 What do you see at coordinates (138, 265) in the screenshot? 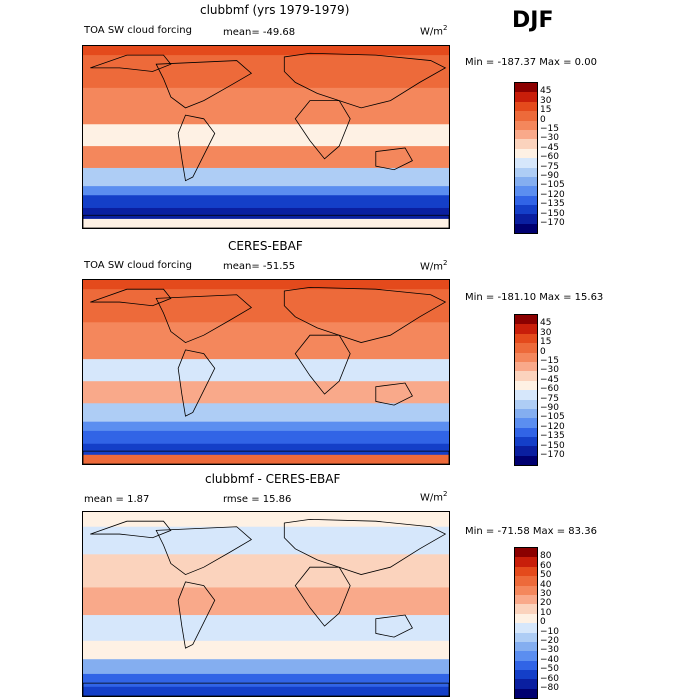
I see `panel-2-variable-label: TOA SW cloud forcing` at bounding box center [138, 265].